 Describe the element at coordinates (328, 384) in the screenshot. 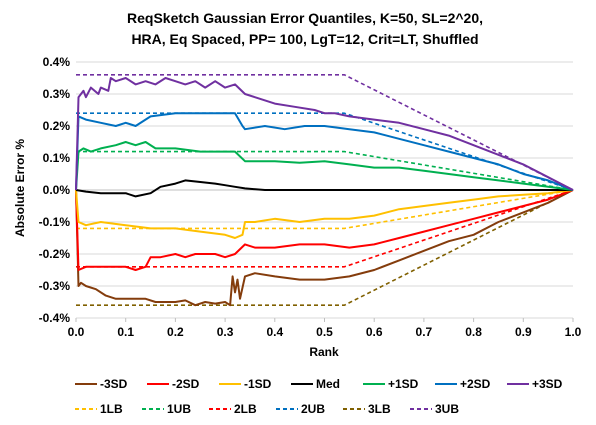

I see `legend-label: Med` at that location.